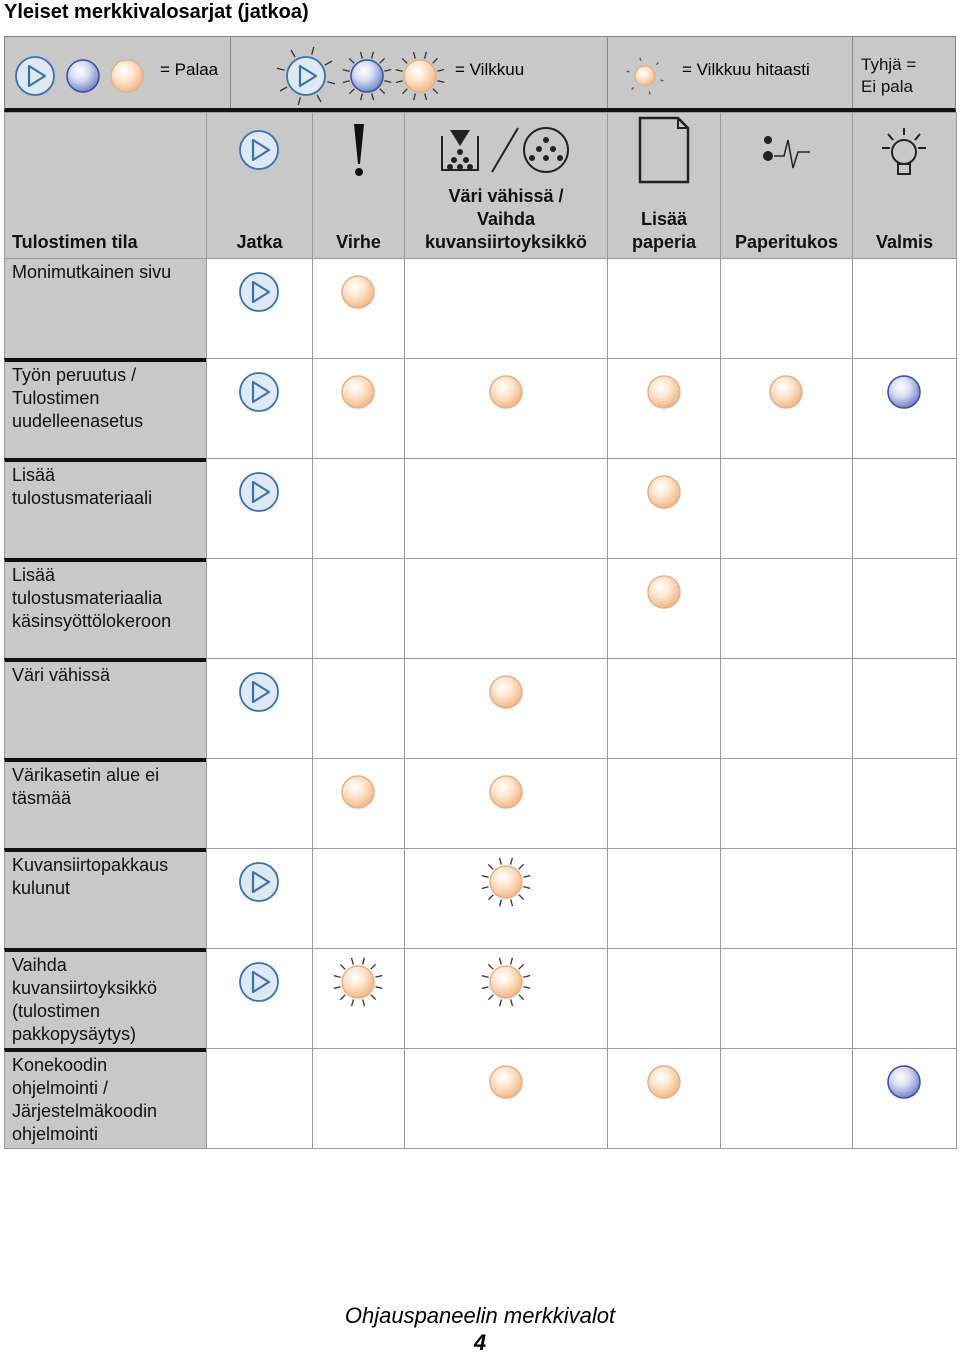 The height and width of the screenshot is (1352, 960). I want to click on text-line: täsmää, so click(42, 798).